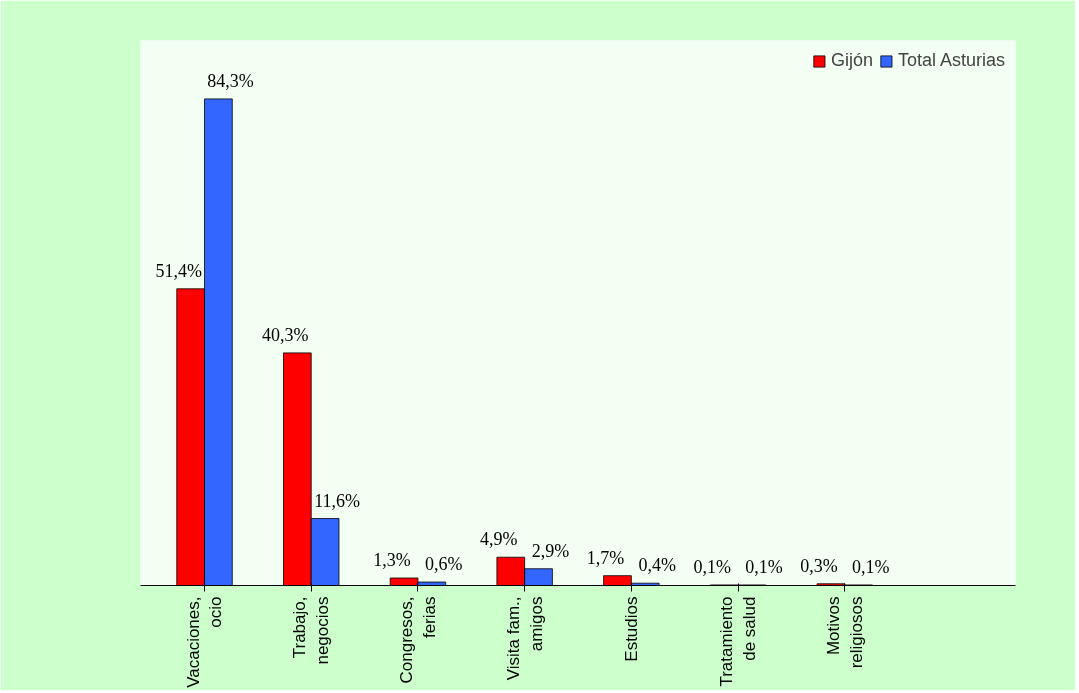 The height and width of the screenshot is (693, 1079). I want to click on data-label: 0,4%, so click(657, 565).